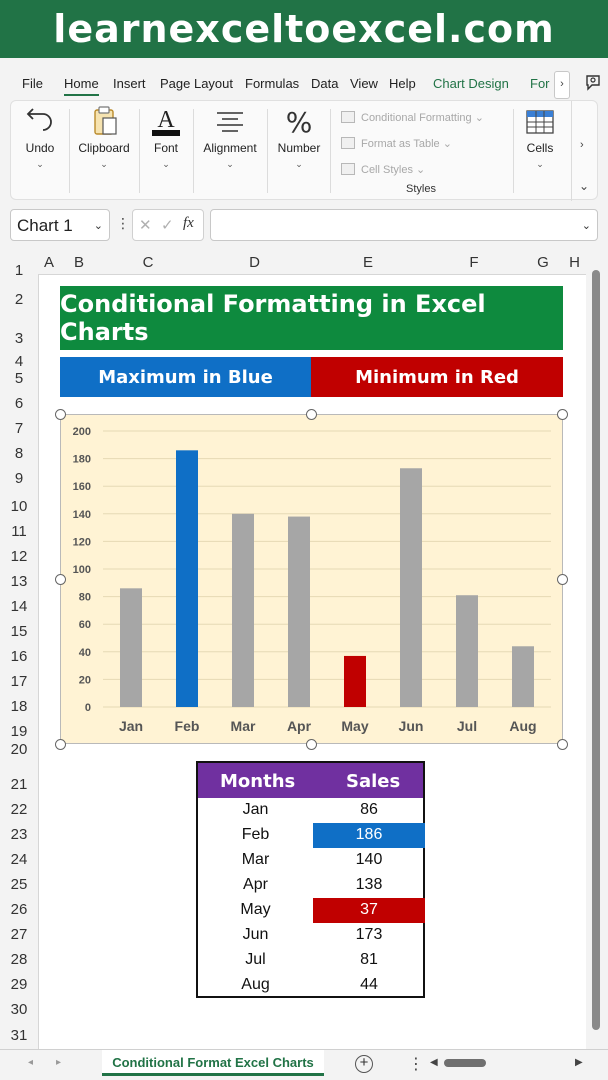 The width and height of the screenshot is (608, 1080). I want to click on cell-styles-button: Cell Styles ⌄, so click(383, 169).